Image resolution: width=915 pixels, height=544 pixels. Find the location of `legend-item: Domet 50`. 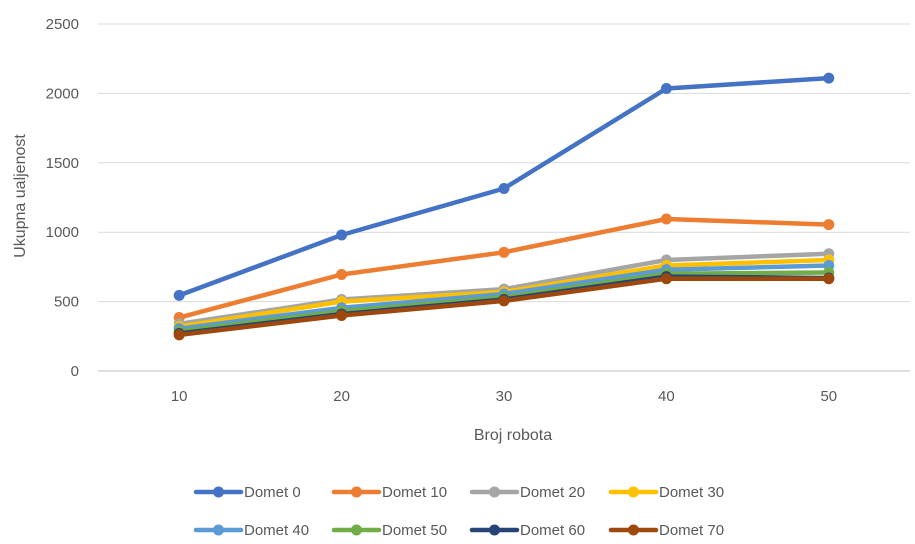

legend-item: Domet 50 is located at coordinates (389, 530).